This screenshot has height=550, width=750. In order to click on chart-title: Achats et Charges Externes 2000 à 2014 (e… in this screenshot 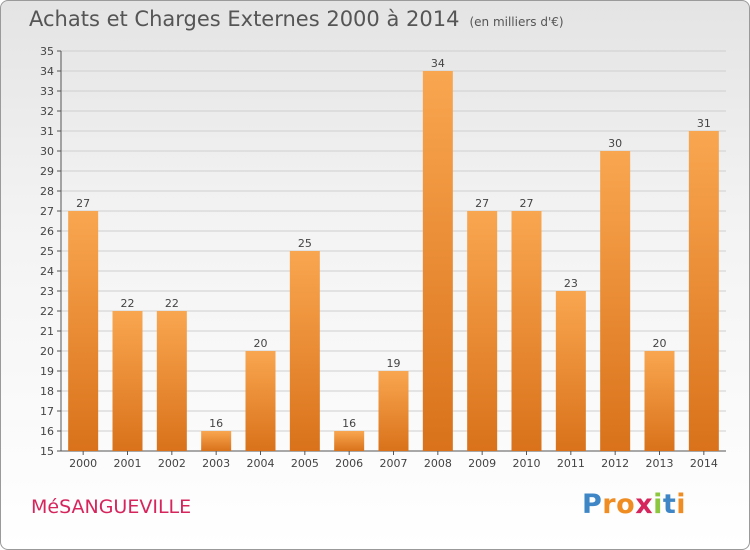, I will do `click(296, 19)`.